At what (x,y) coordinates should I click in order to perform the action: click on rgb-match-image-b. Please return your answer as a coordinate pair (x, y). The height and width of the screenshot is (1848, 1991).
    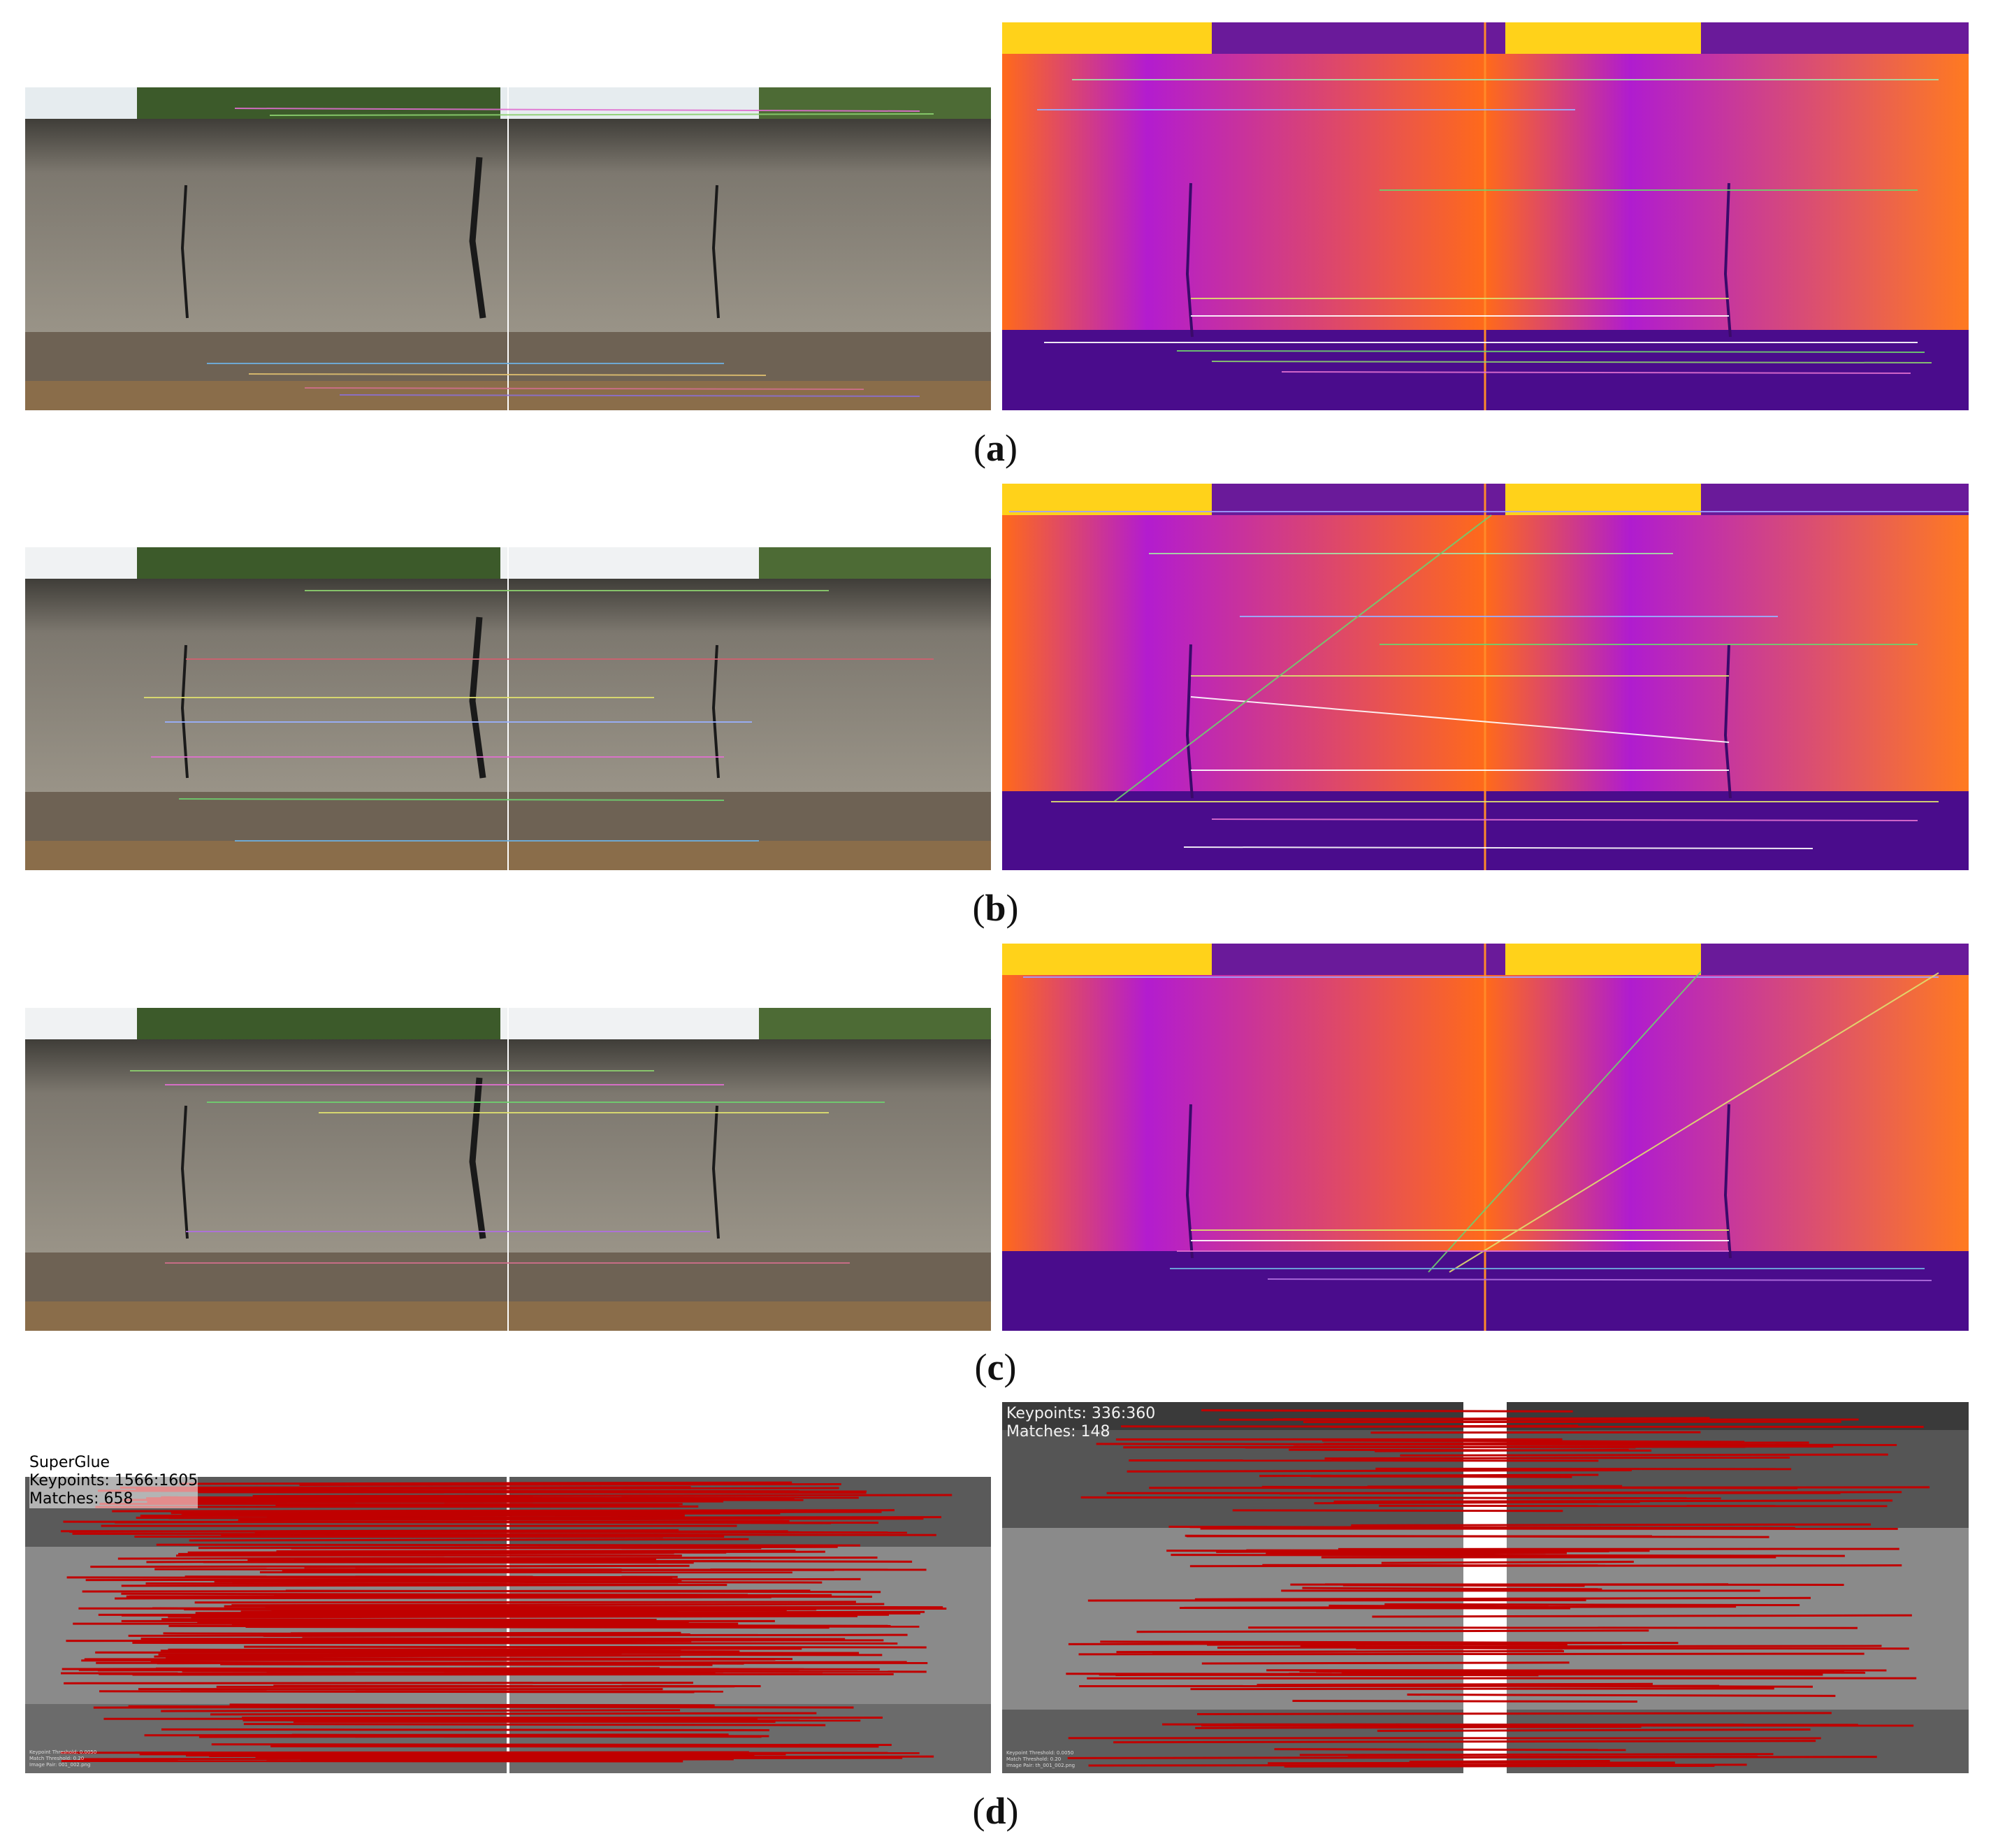
    Looking at the image, I should click on (508, 708).